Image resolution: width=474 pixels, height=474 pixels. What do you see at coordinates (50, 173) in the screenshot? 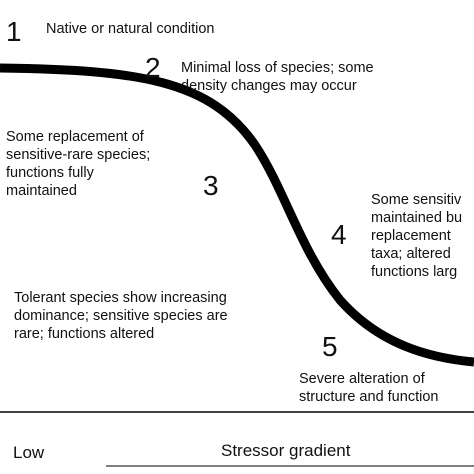
I see `tier-3-line: functions fully` at bounding box center [50, 173].